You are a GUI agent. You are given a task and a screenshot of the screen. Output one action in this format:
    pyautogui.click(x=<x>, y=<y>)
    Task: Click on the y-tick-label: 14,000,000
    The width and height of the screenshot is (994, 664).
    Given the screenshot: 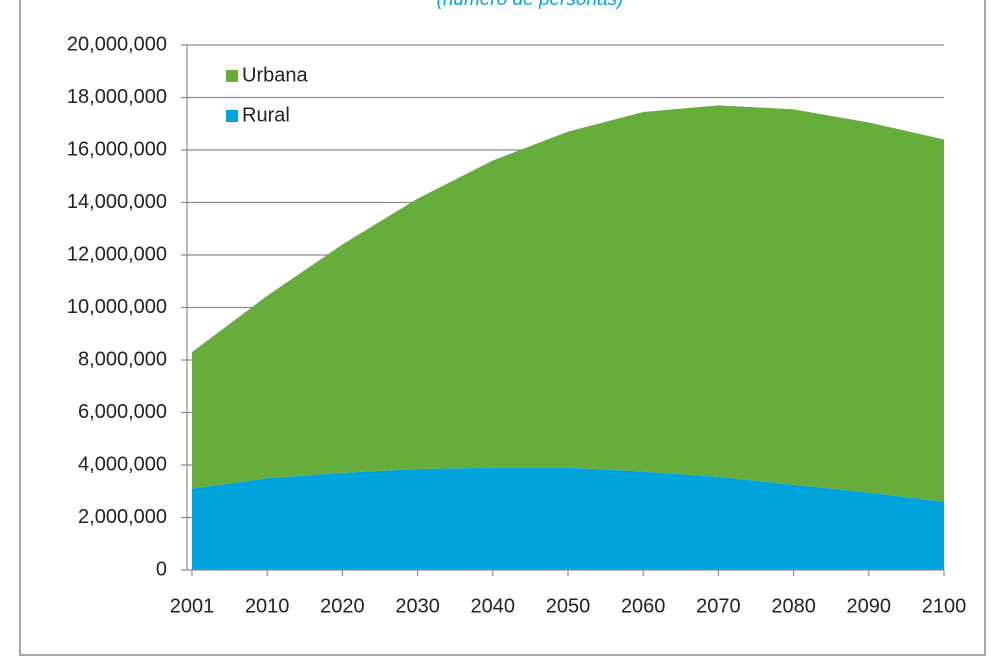 What is the action you would take?
    pyautogui.click(x=117, y=202)
    